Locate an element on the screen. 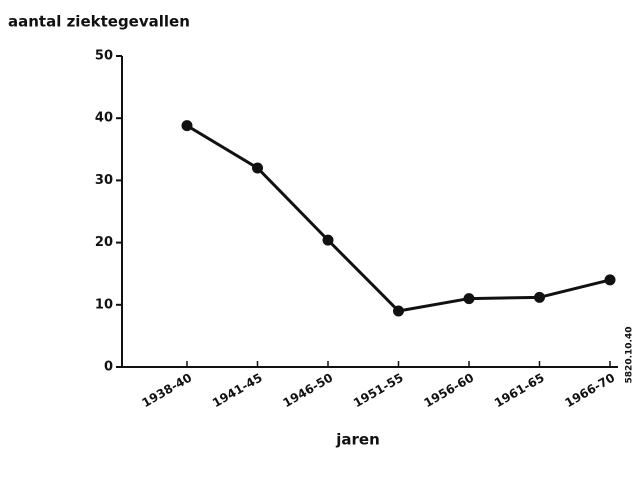  y-axis-label: aantal ziektegevallen is located at coordinates (99, 22).